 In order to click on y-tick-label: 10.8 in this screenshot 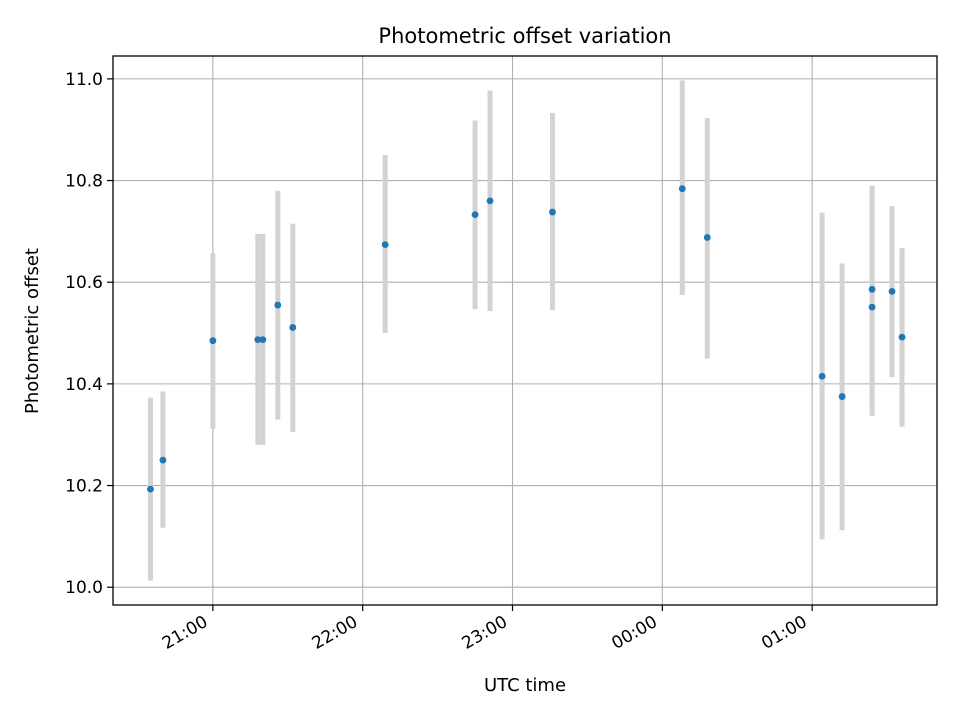, I will do `click(84, 182)`.